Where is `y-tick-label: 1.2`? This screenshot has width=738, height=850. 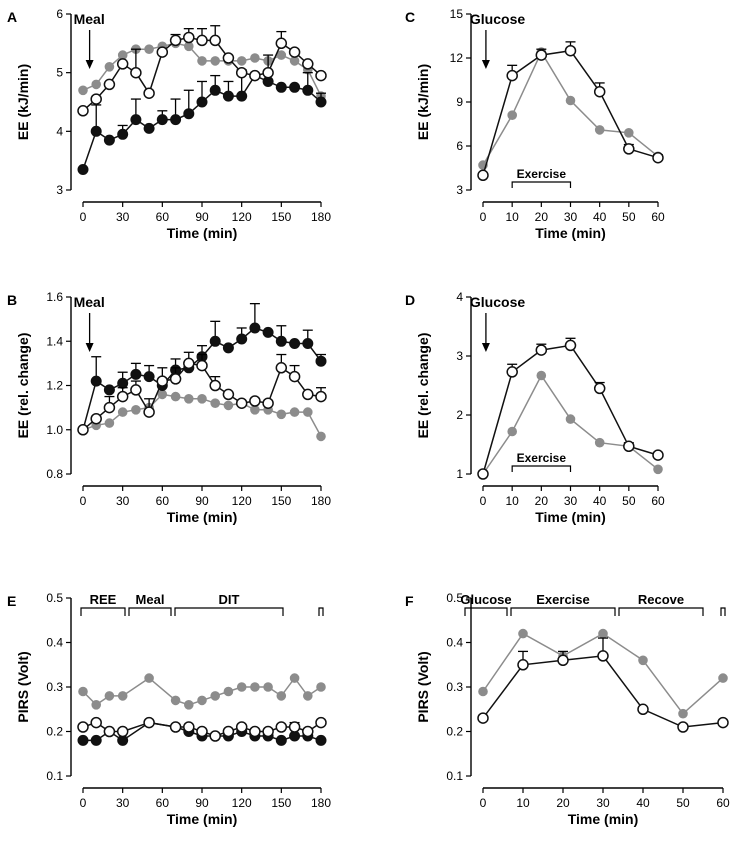 y-tick-label: 1.2 is located at coordinates (54, 386).